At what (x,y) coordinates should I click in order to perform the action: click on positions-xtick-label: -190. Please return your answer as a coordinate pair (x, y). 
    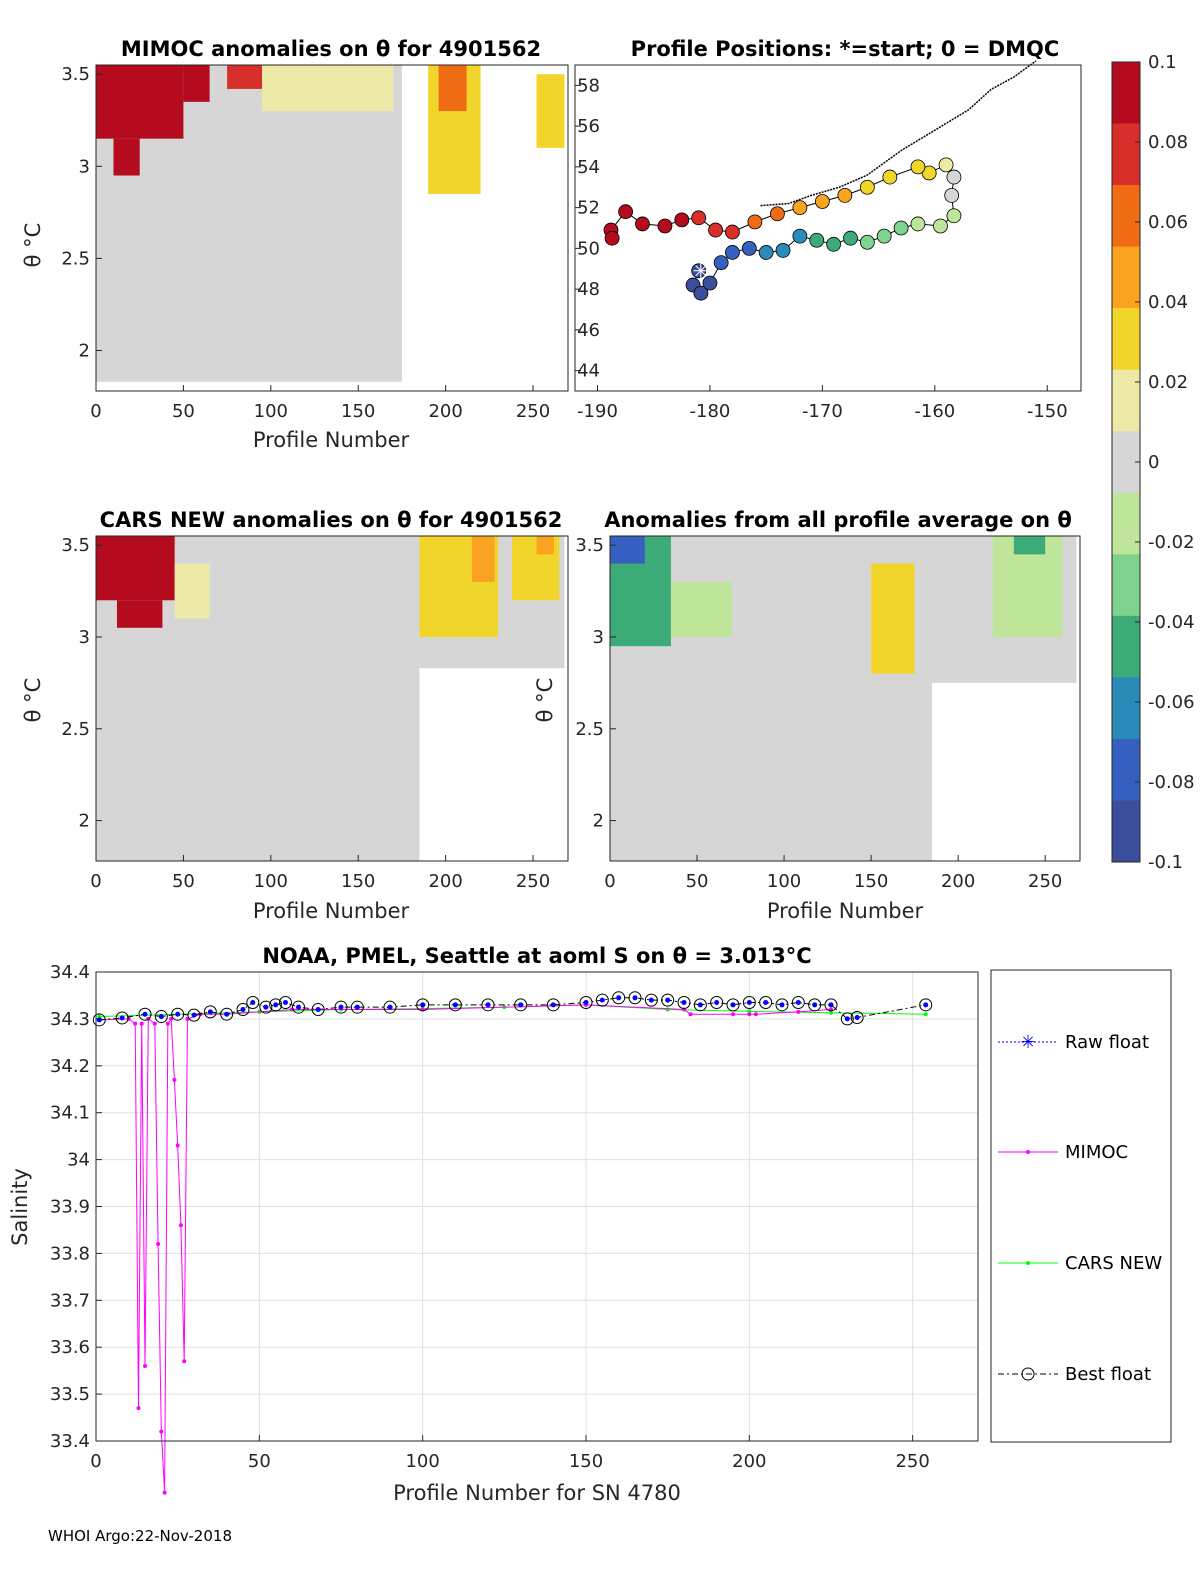
    Looking at the image, I should click on (597, 411).